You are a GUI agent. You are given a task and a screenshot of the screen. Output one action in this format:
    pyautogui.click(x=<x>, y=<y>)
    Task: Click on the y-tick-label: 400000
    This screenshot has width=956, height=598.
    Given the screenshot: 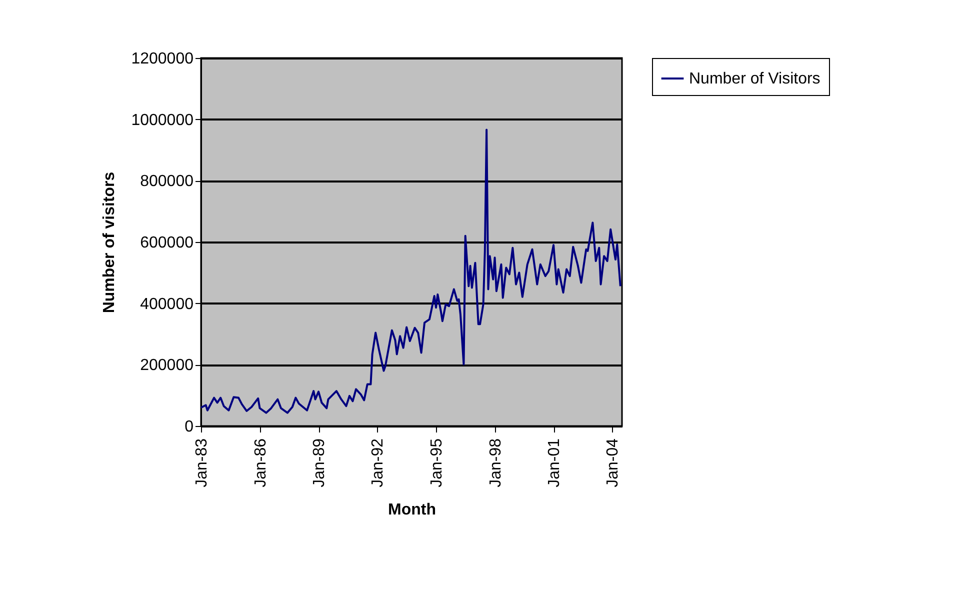 What is the action you would take?
    pyautogui.click(x=167, y=304)
    